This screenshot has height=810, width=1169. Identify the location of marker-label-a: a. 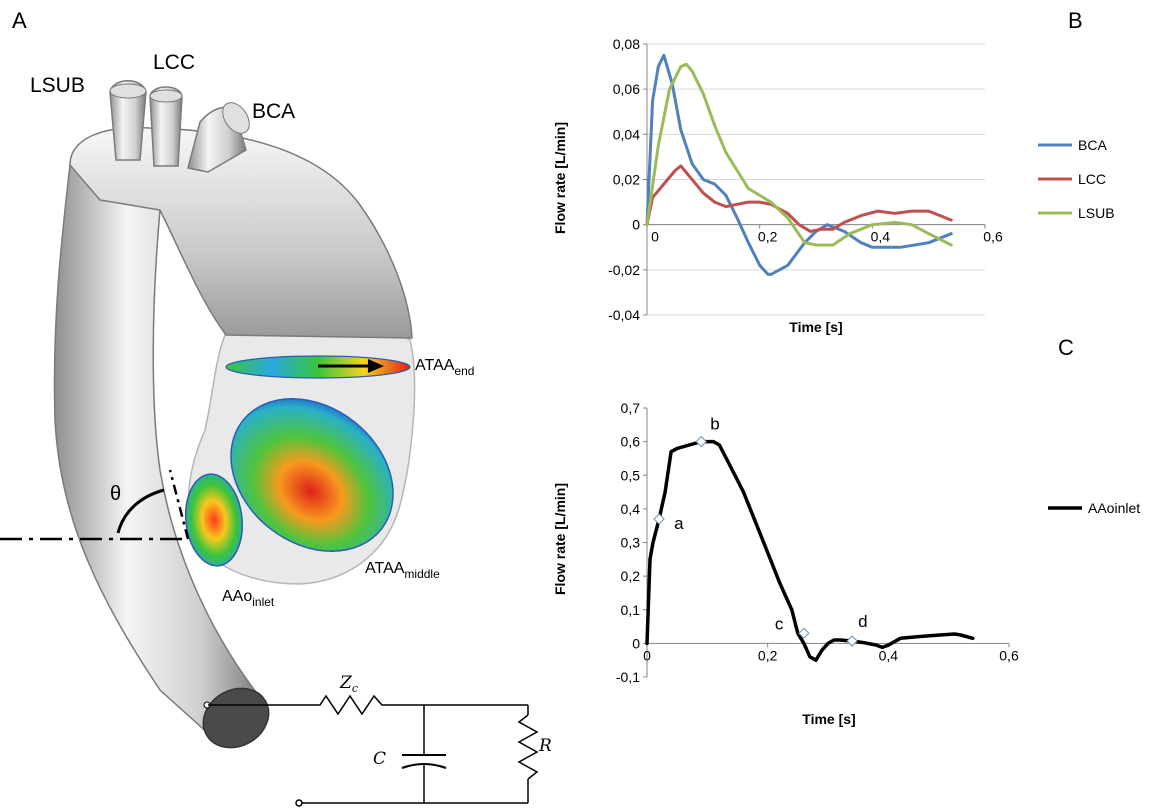
(679, 523).